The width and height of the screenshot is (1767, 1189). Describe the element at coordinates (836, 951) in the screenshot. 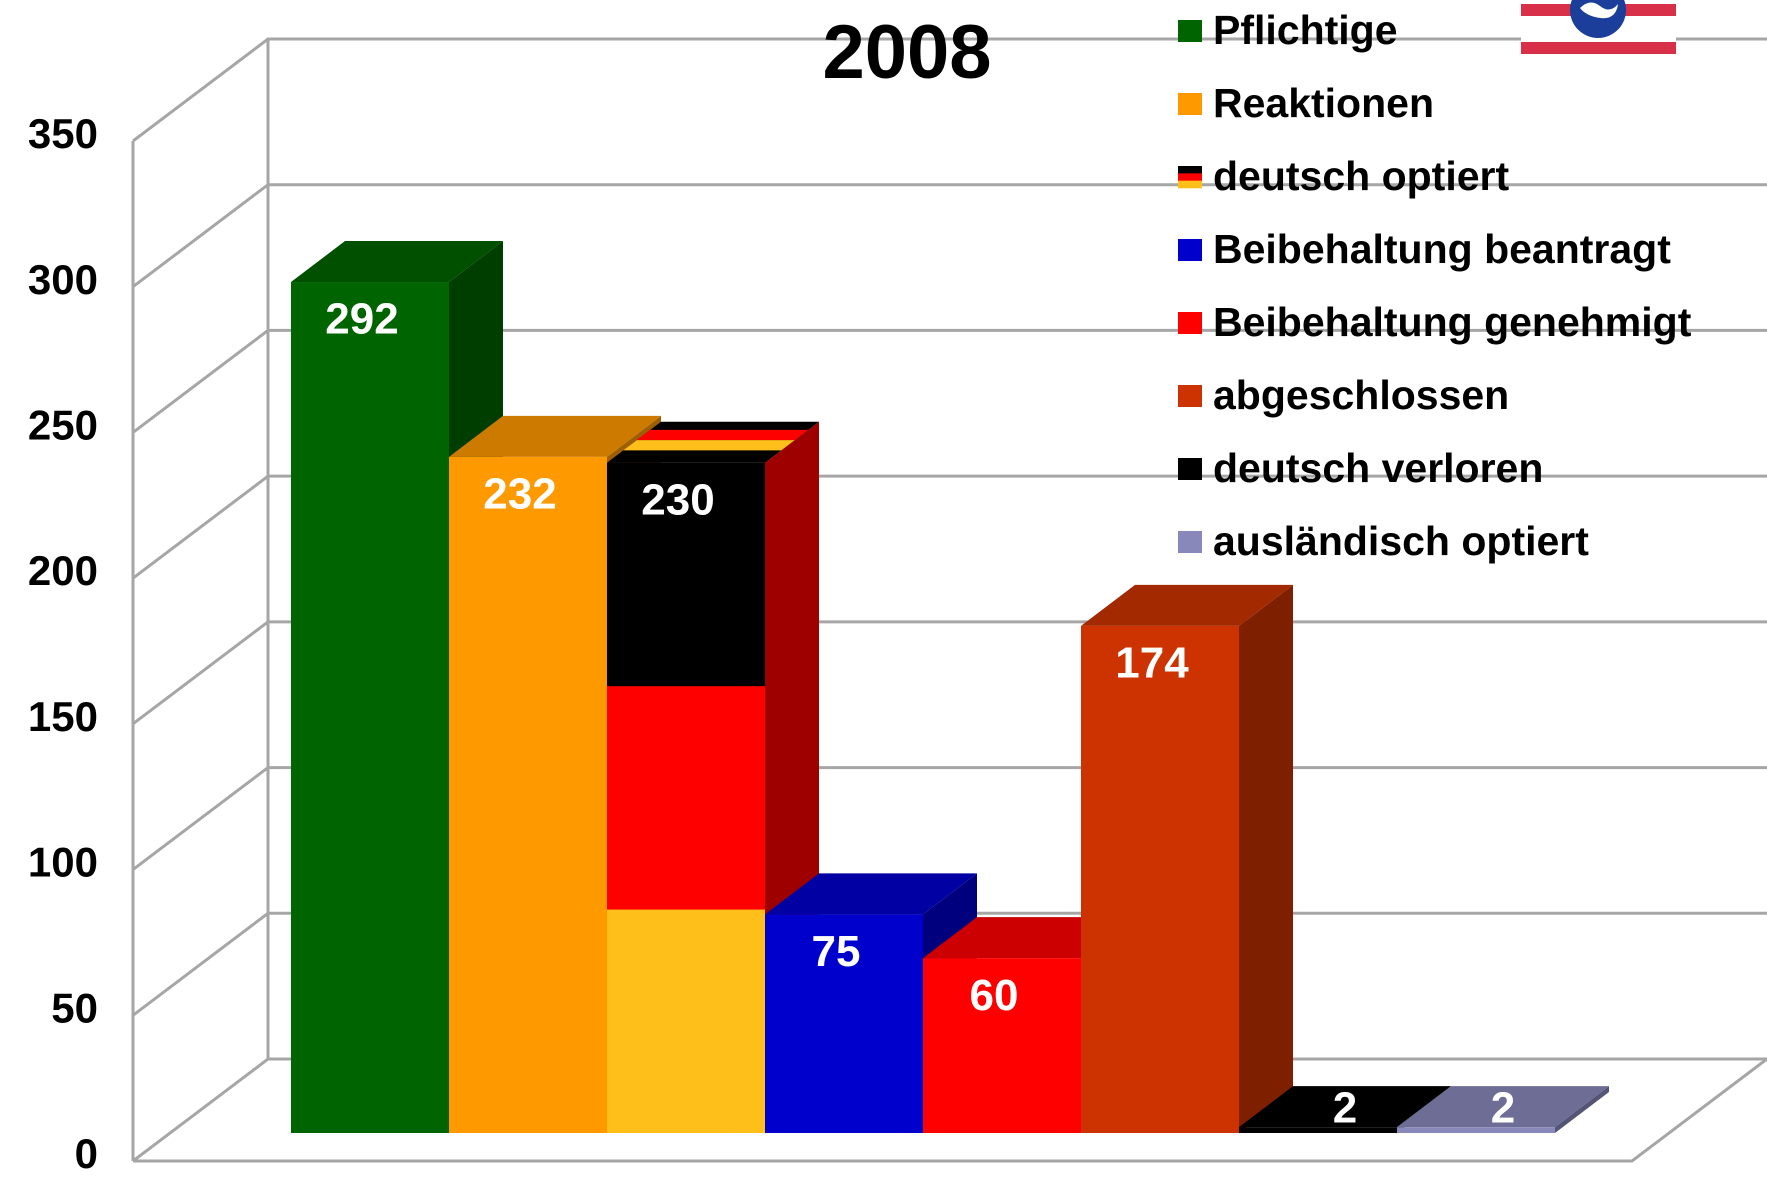

I see `value-label: 75` at that location.